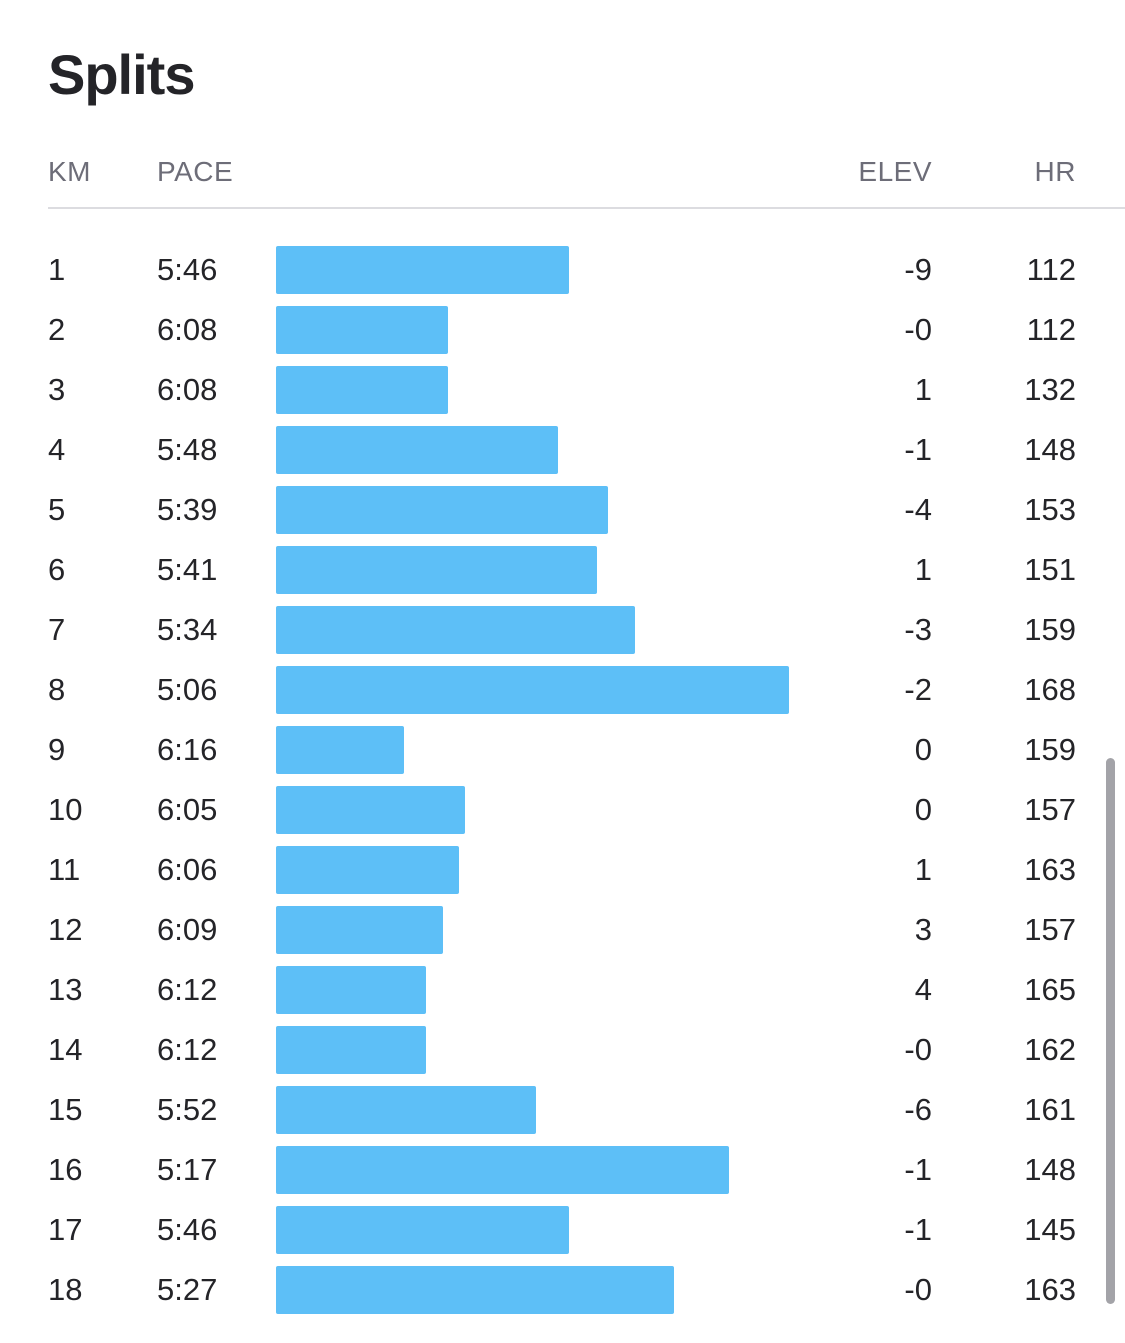 The height and width of the screenshot is (1343, 1125). I want to click on split-elev: 4, so click(923, 989).